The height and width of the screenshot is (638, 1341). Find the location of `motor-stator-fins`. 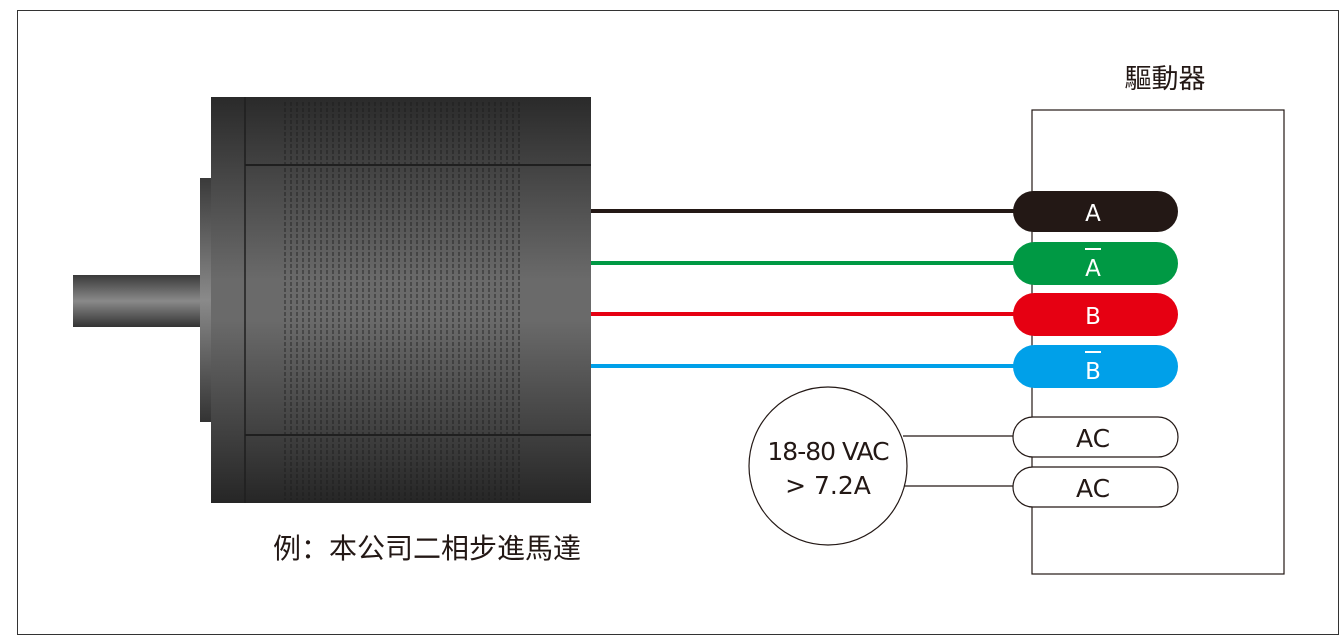

motor-stator-fins is located at coordinates (401, 300).